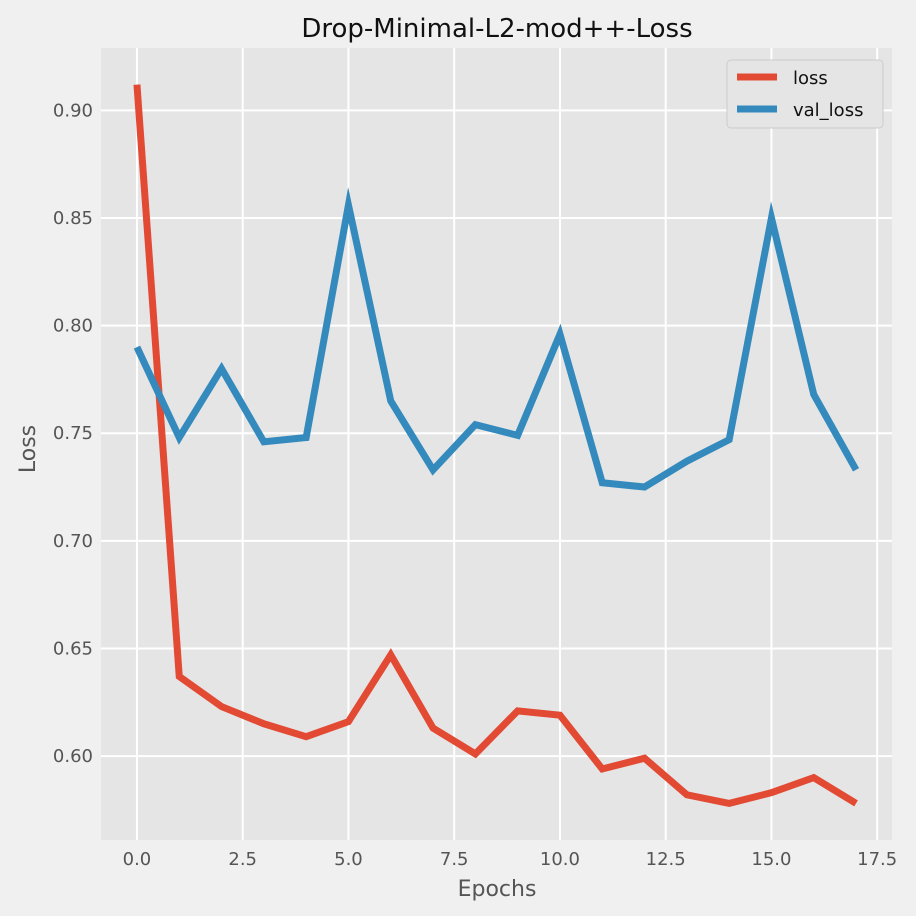 Image resolution: width=916 pixels, height=916 pixels. What do you see at coordinates (805, 94) in the screenshot?
I see `legend: loss val_loss` at bounding box center [805, 94].